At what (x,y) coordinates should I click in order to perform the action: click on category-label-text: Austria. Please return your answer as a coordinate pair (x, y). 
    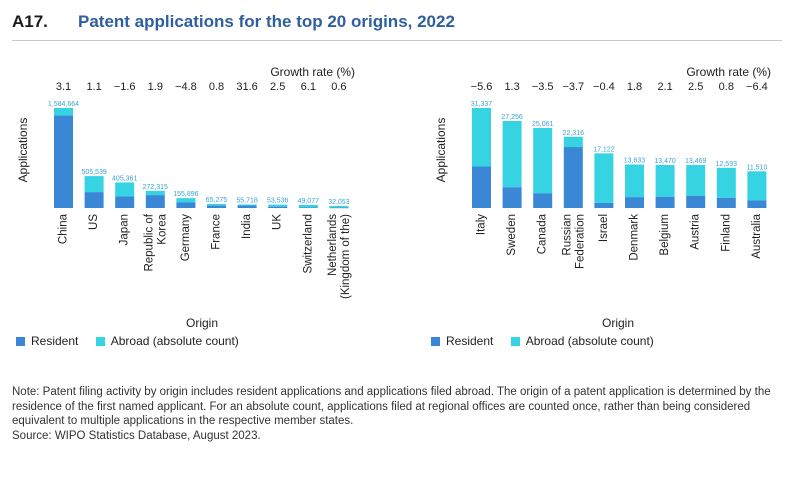
    Looking at the image, I should click on (696, 231).